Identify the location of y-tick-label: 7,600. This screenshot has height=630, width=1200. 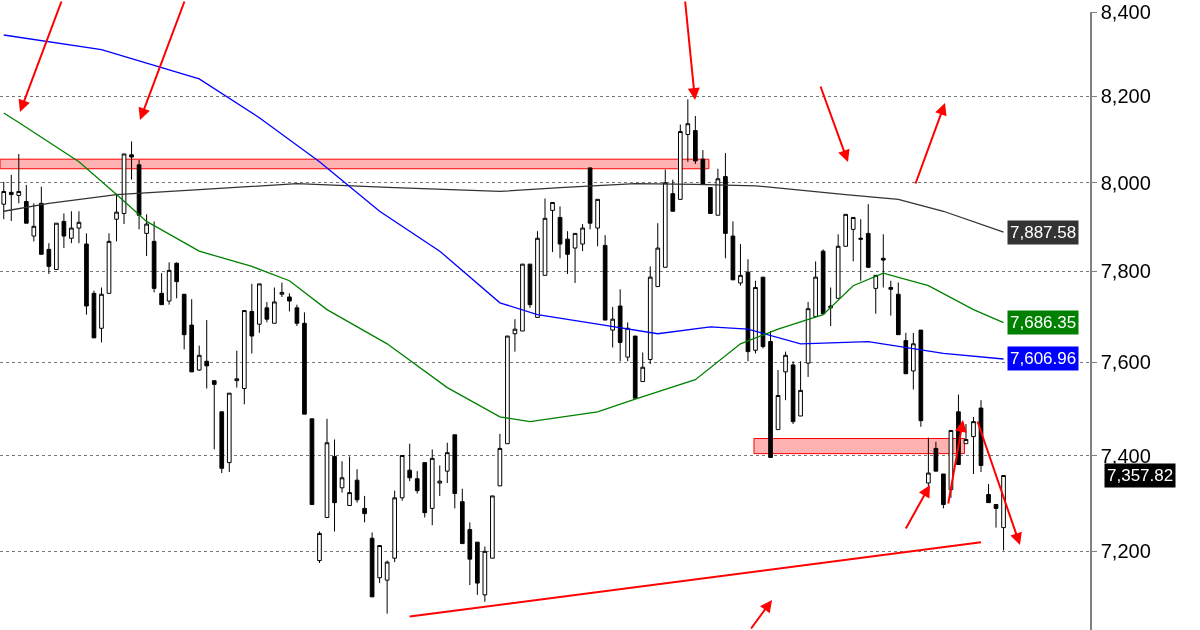
(1125, 362).